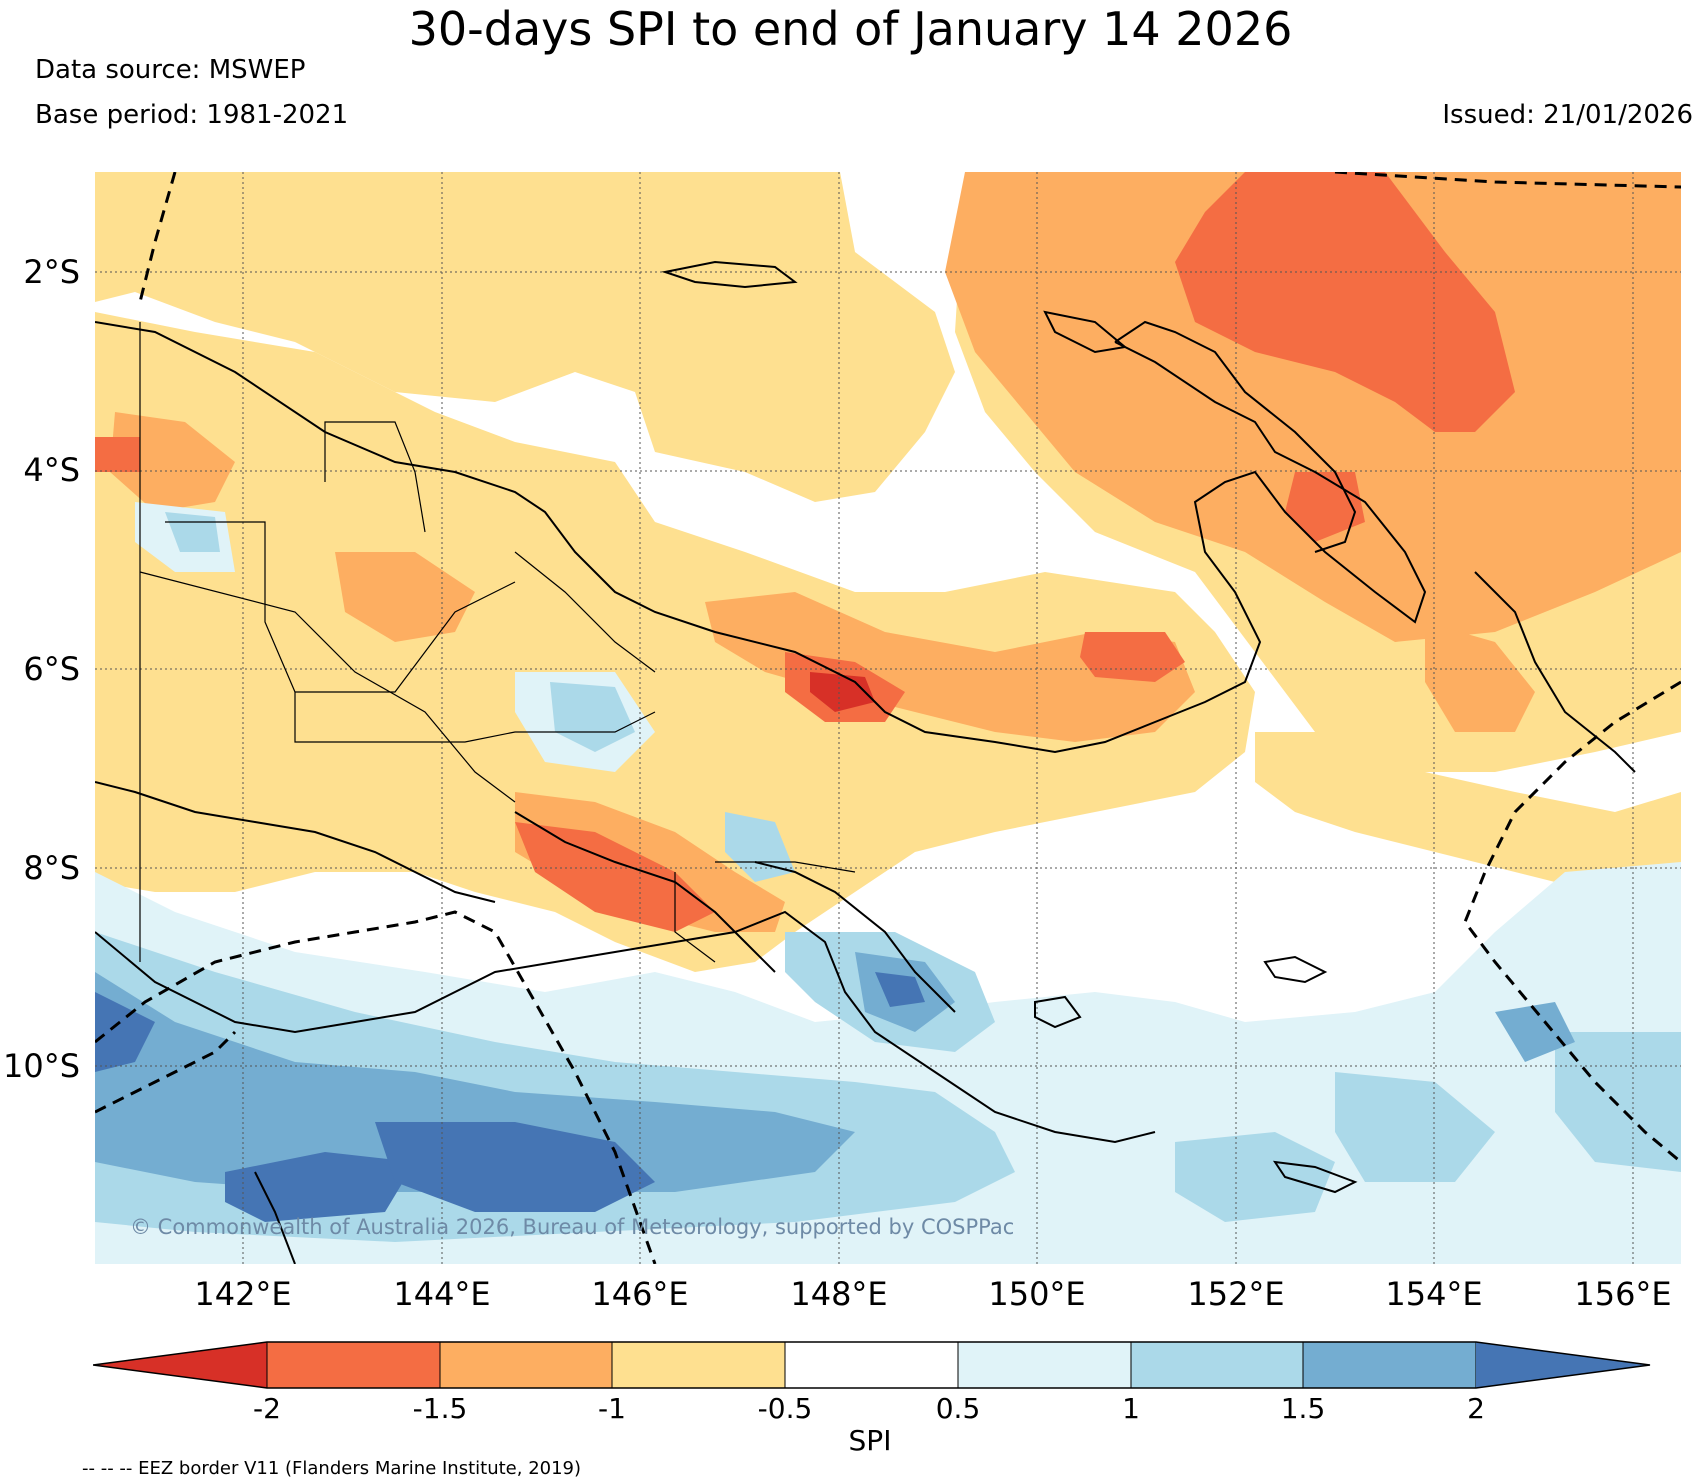 The width and height of the screenshot is (1701, 1479). Describe the element at coordinates (267, 1408) in the screenshot. I see `colorbar-tick-label: -2` at that location.